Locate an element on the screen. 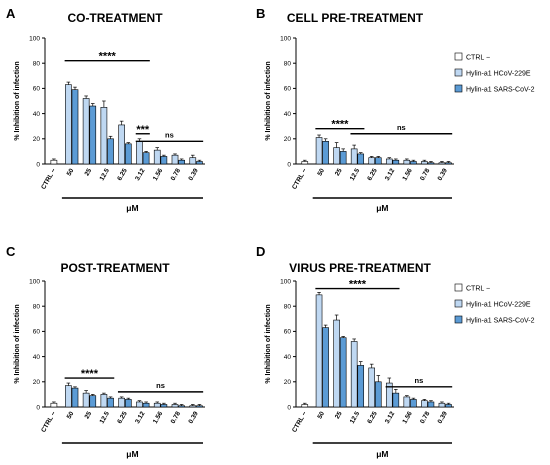 The image size is (550, 465). x-tick-label: 12.5 is located at coordinates (355, 417).